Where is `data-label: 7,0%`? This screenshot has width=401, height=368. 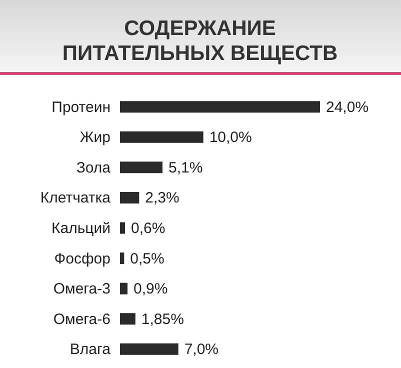 data-label: 7,0% is located at coordinates (201, 349).